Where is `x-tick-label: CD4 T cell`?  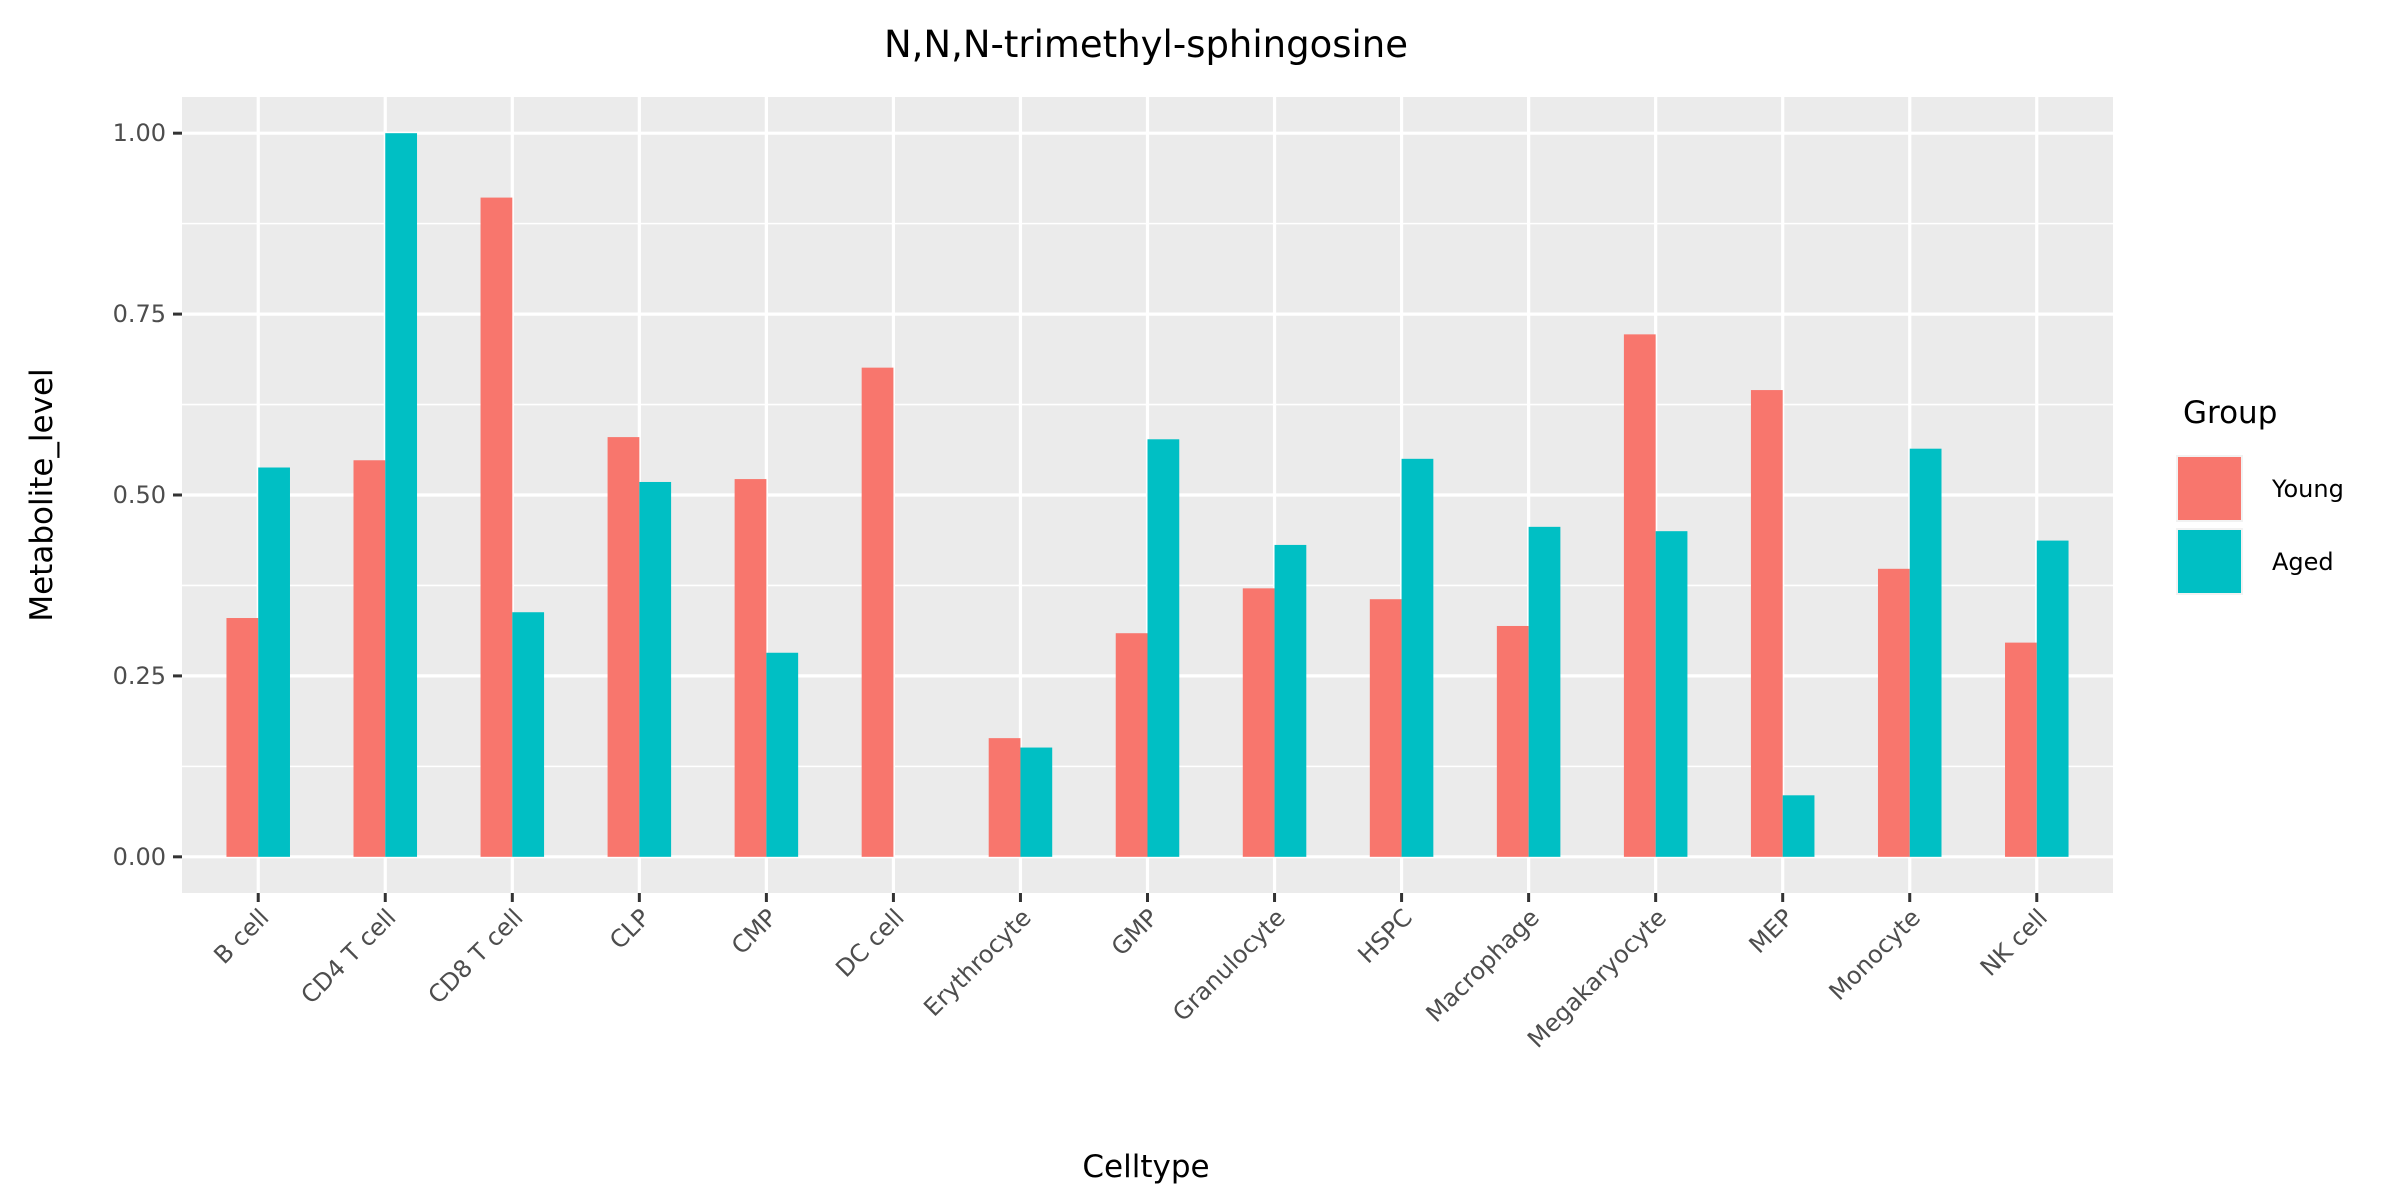
x-tick-label: CD4 T cell is located at coordinates (349, 956).